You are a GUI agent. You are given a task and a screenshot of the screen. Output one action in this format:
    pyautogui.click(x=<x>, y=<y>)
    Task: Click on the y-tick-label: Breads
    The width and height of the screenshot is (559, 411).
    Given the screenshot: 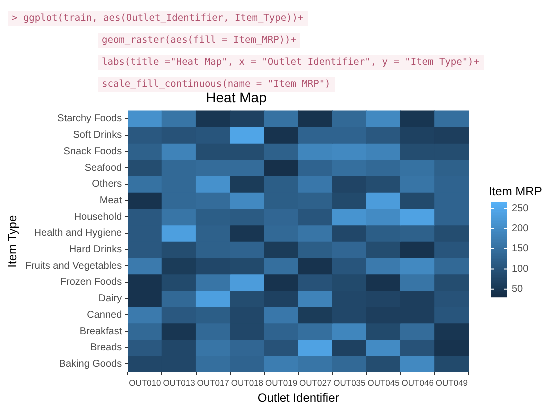 What is the action you would take?
    pyautogui.click(x=106, y=348)
    